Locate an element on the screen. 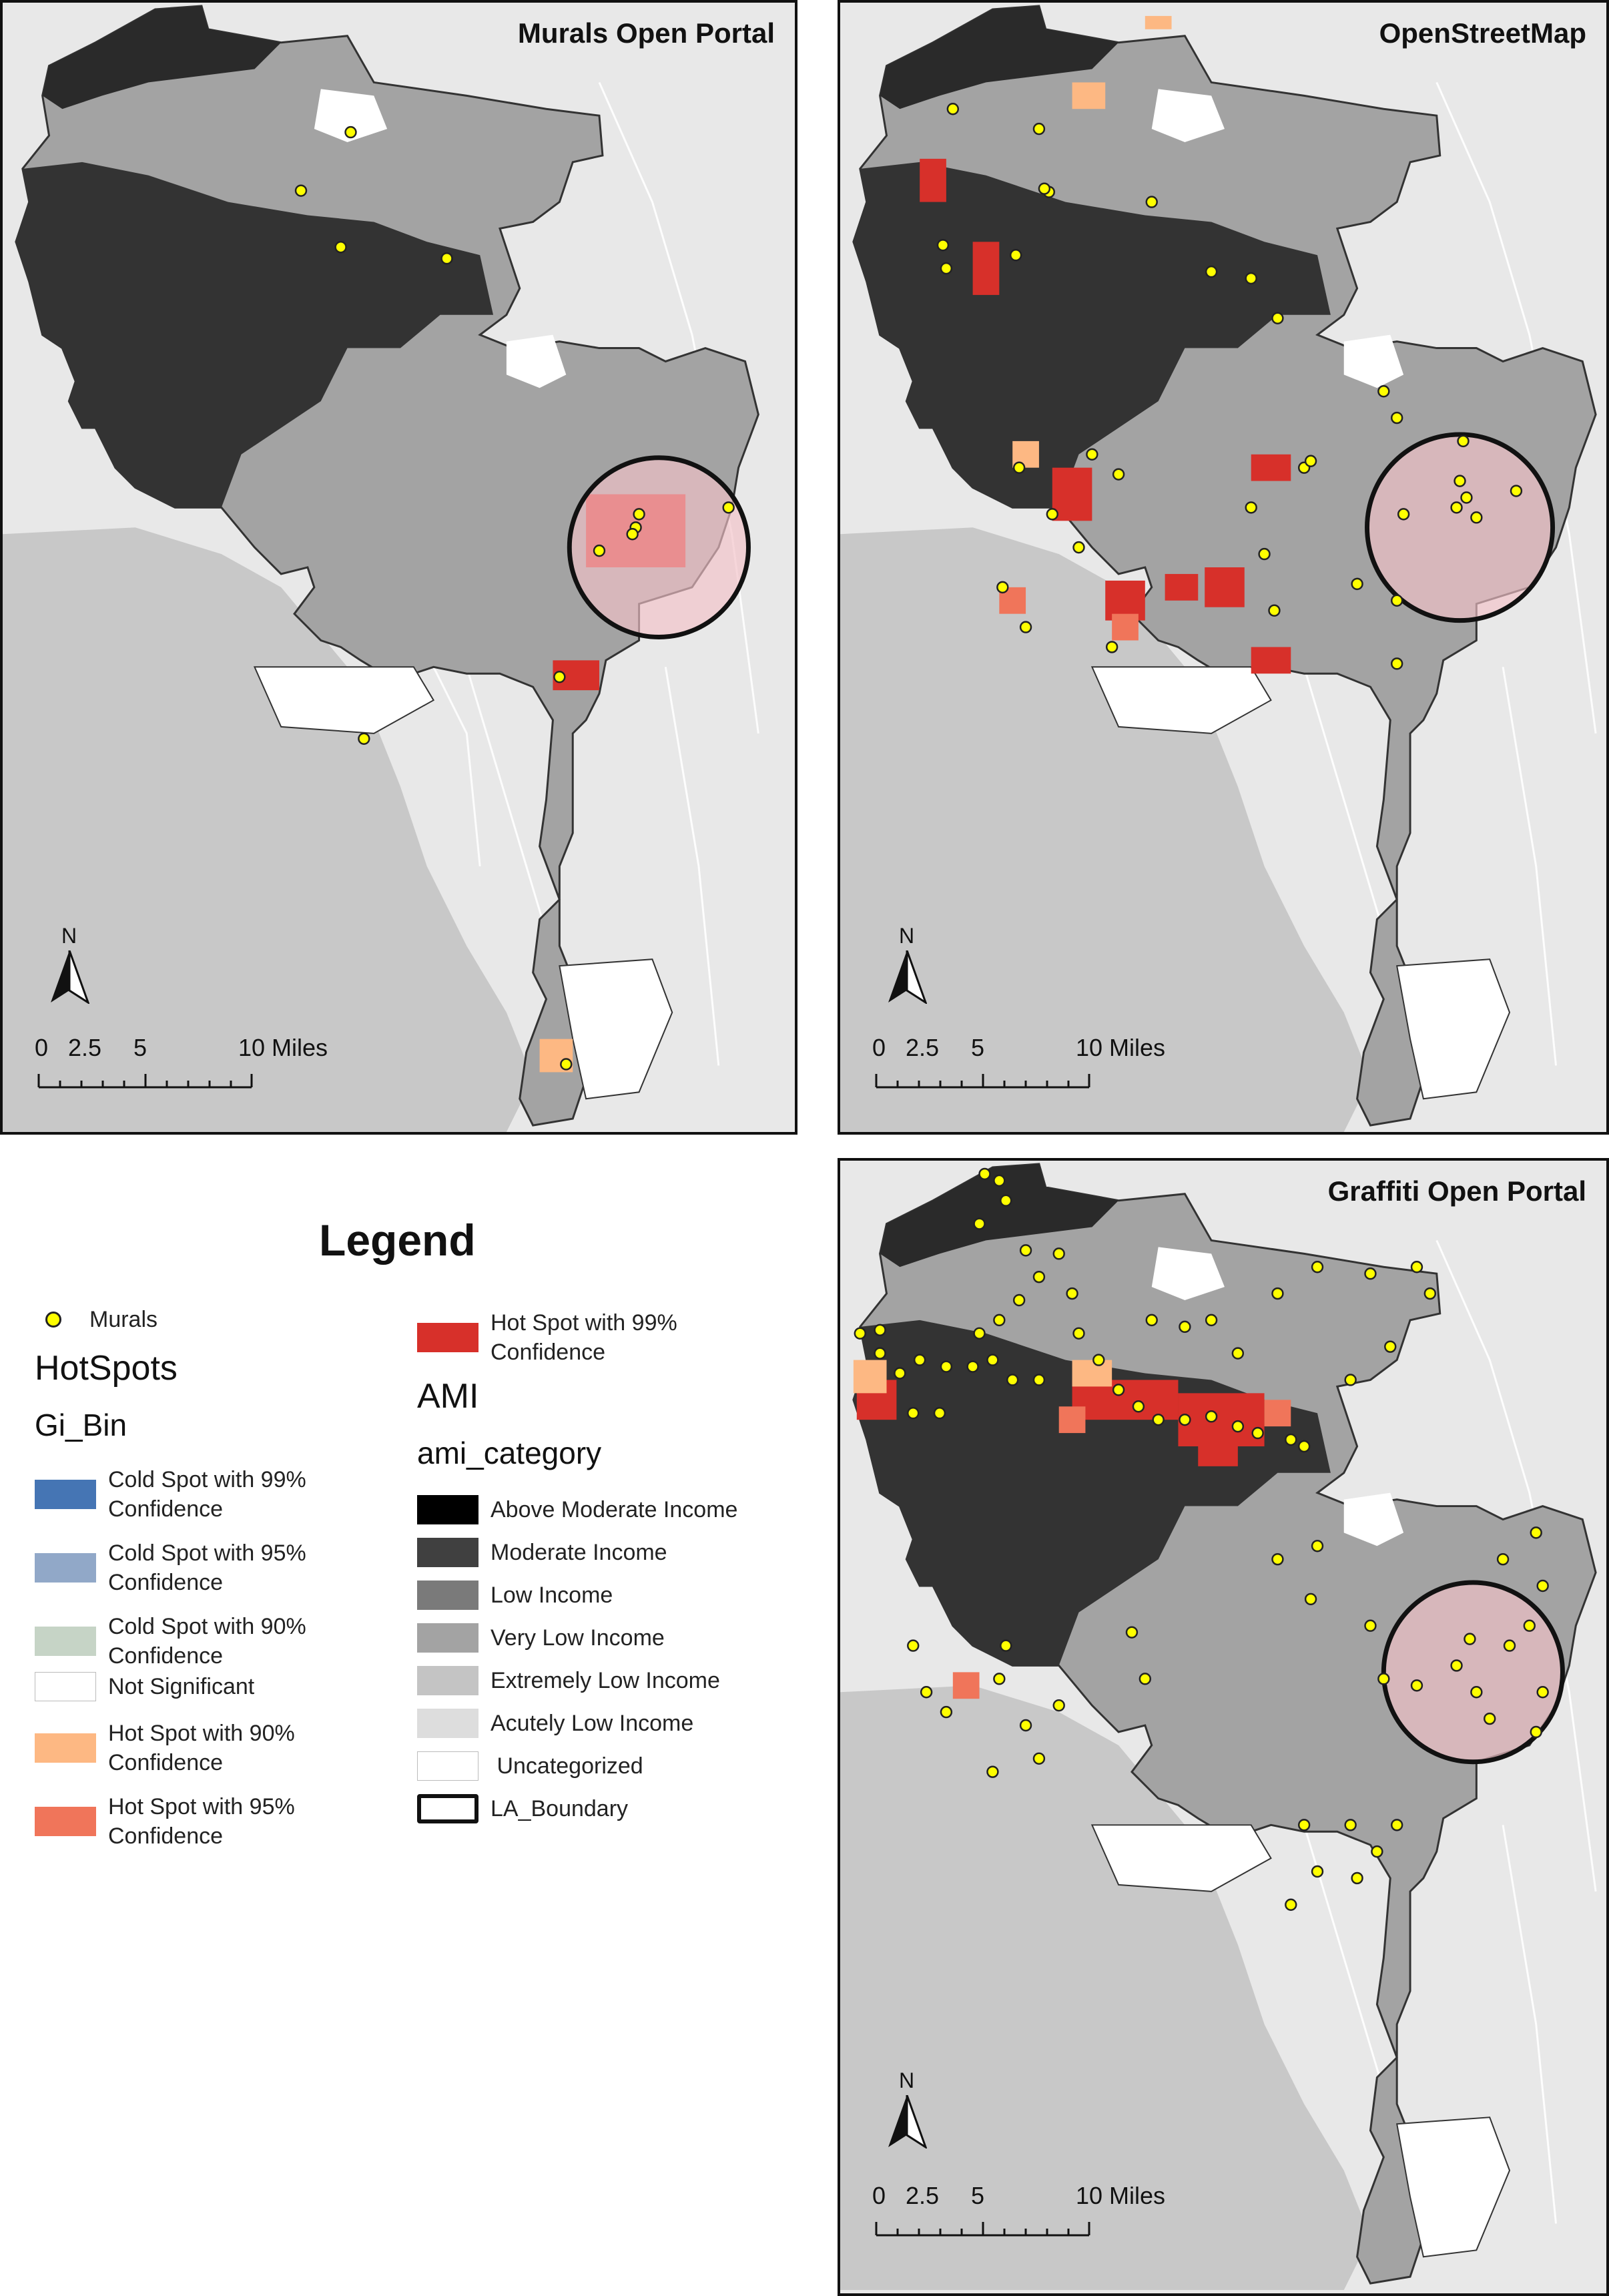 Image resolution: width=1609 pixels, height=2296 pixels. legend-label: Moderate Income is located at coordinates (579, 1552).